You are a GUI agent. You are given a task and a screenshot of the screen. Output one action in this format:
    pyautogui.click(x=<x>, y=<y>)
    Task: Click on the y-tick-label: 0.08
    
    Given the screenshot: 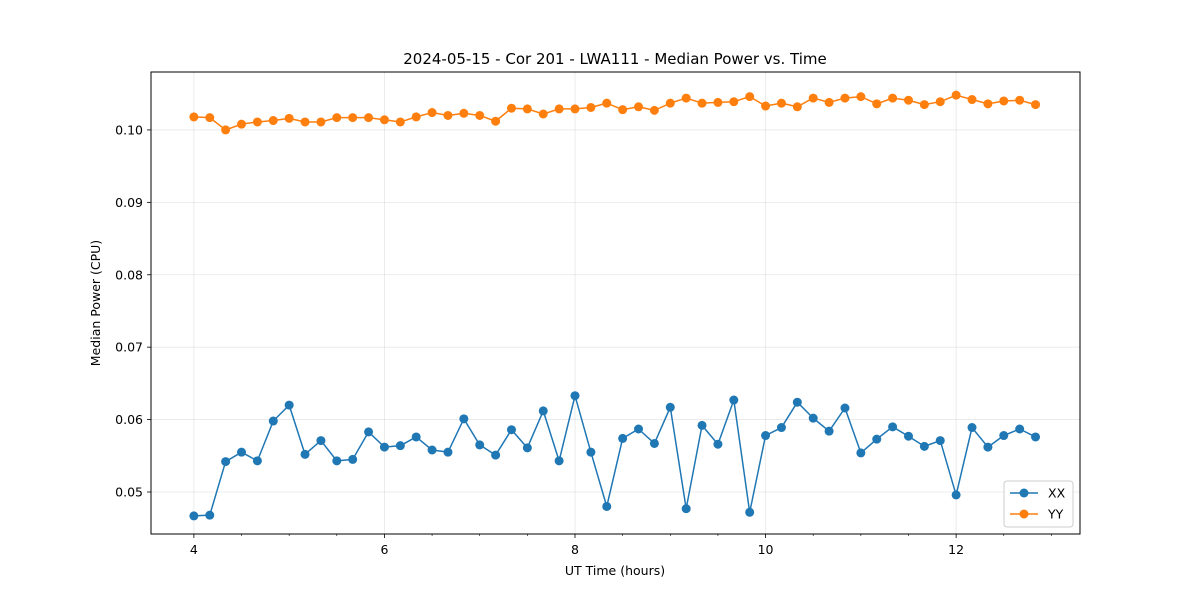 What is the action you would take?
    pyautogui.click(x=129, y=274)
    